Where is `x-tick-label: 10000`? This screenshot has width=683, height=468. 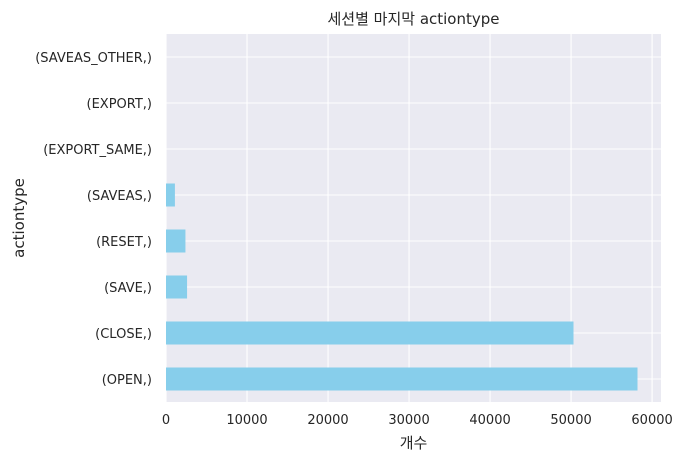 x-tick-label: 10000 is located at coordinates (246, 420).